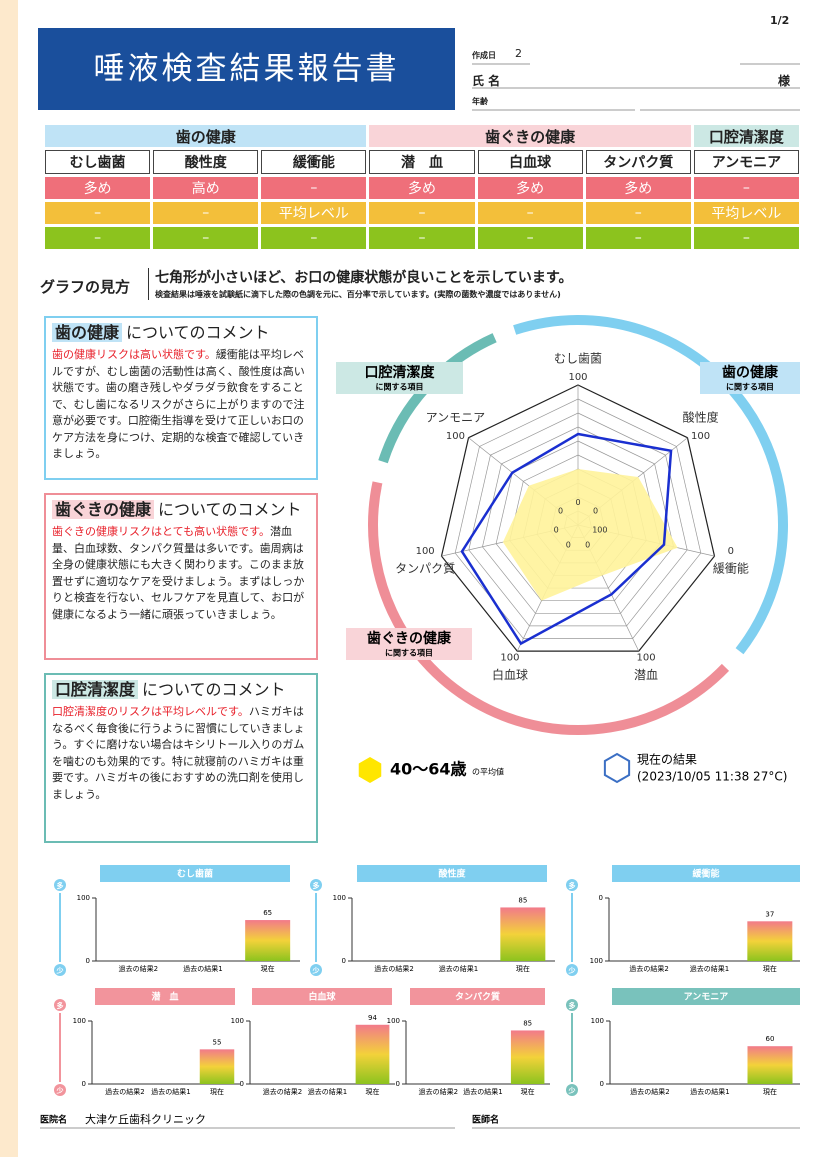  I want to click on report-title: 唾液検査結果報告書, so click(246, 69).